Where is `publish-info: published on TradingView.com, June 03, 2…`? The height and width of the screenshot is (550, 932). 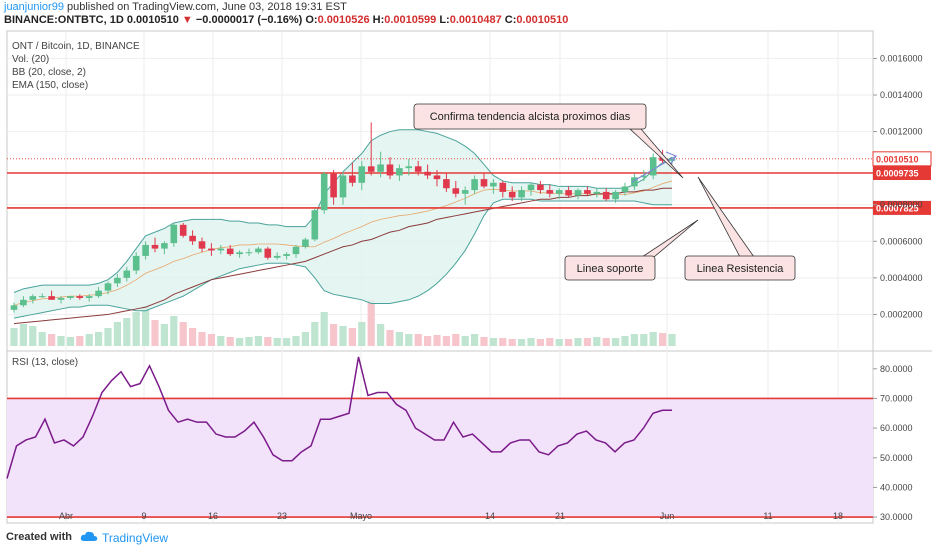
publish-info: published on TradingView.com, June 03, 2… is located at coordinates (207, 7).